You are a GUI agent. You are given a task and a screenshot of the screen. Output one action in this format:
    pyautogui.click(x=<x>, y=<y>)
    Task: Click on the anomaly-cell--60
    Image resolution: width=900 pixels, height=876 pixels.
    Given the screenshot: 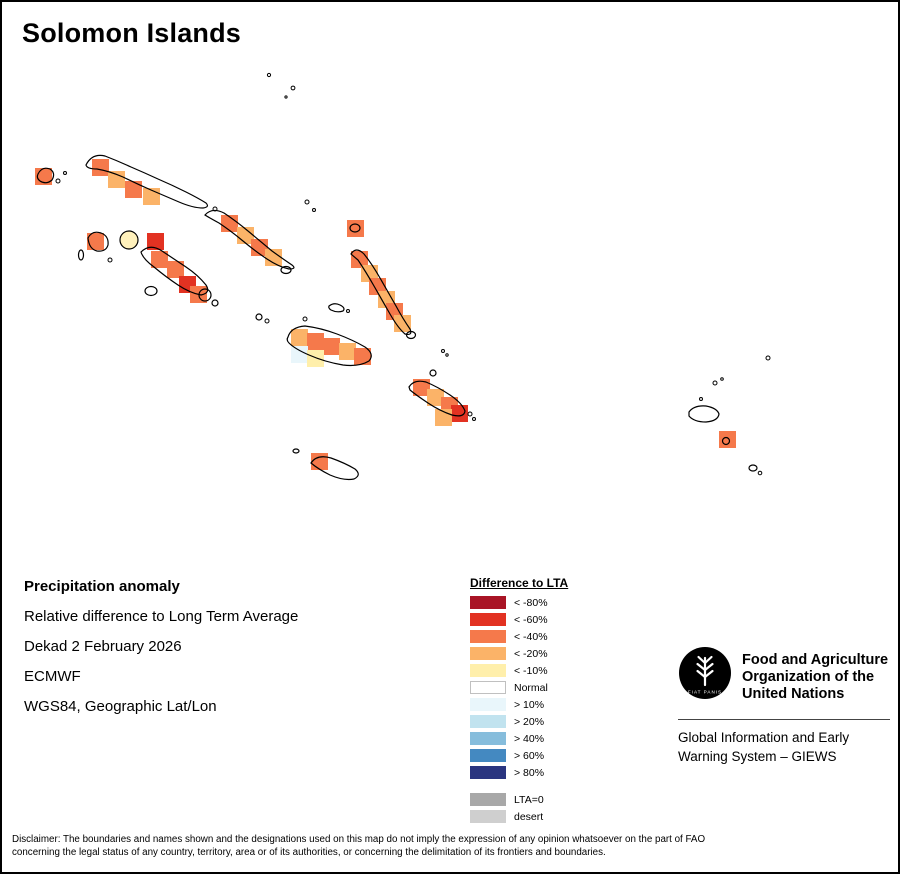 What is the action you would take?
    pyautogui.click(x=459, y=413)
    